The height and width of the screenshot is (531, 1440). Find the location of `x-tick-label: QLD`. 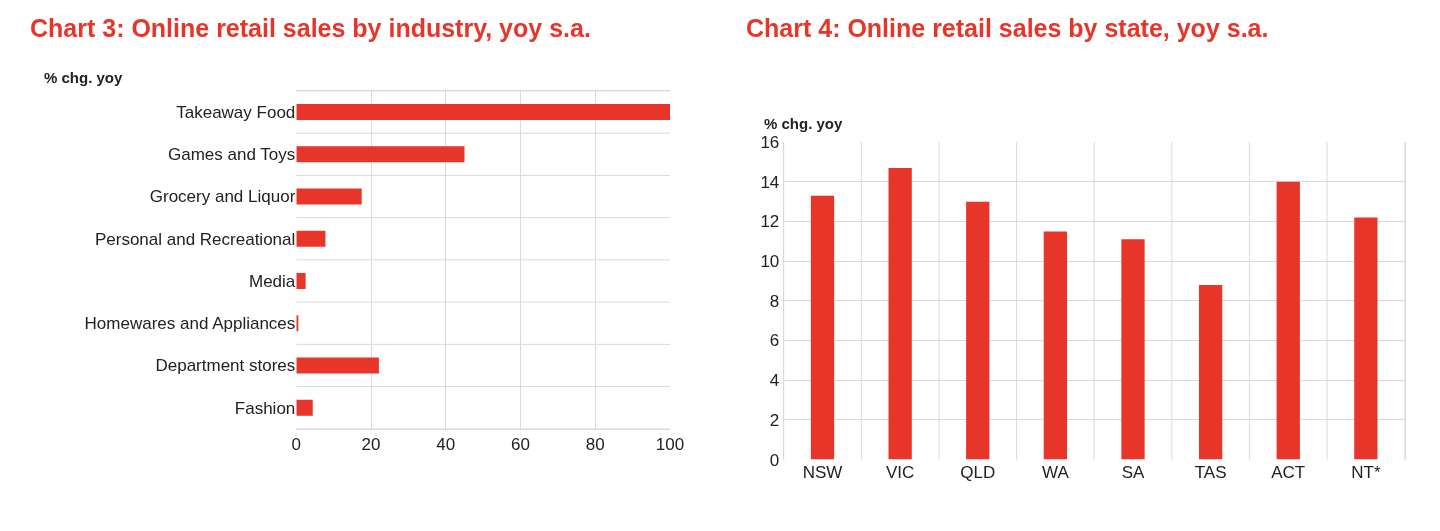

x-tick-label: QLD is located at coordinates (978, 472).